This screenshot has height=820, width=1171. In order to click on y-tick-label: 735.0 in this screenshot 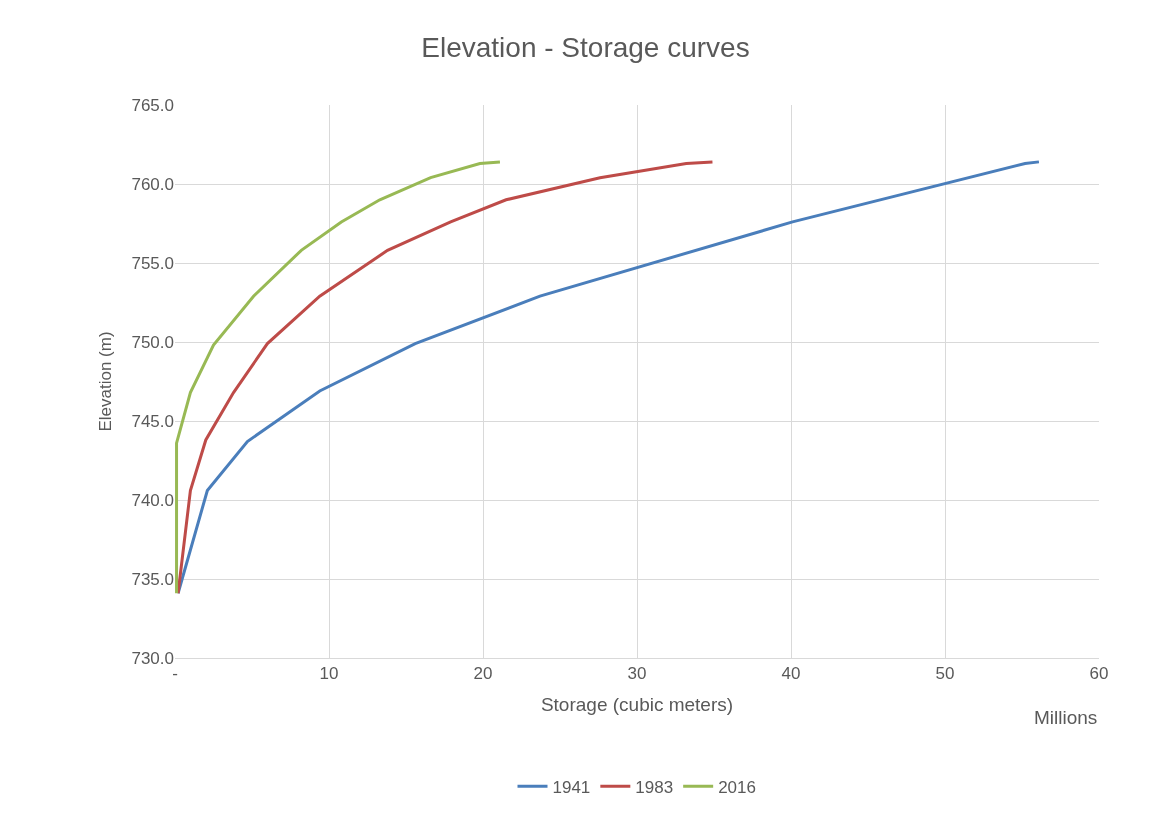, I will do `click(152, 579)`.